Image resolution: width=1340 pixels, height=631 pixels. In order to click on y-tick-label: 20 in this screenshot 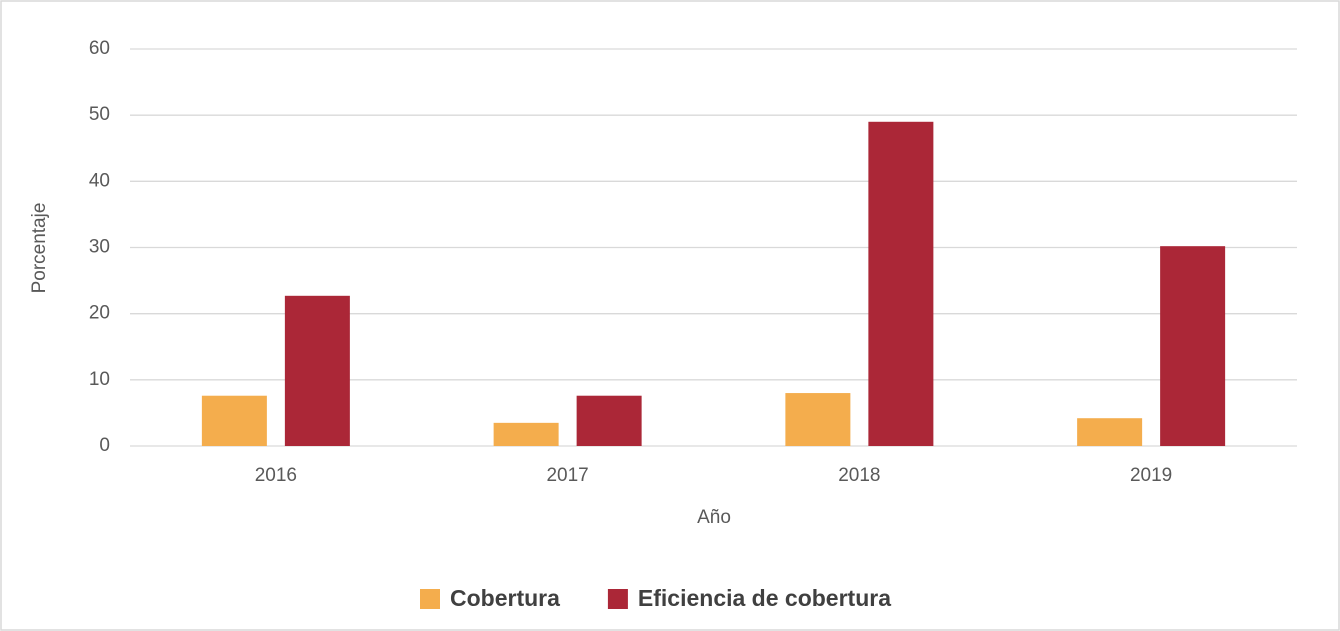, I will do `click(99, 313)`.